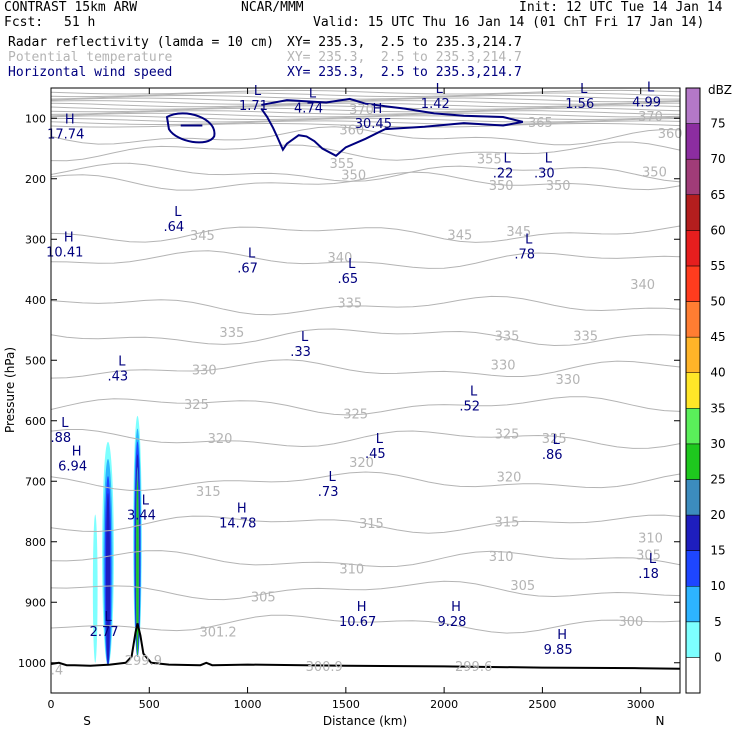 This screenshot has width=740, height=740. I want to click on wind-extremum-value: 6.94, so click(72, 466).